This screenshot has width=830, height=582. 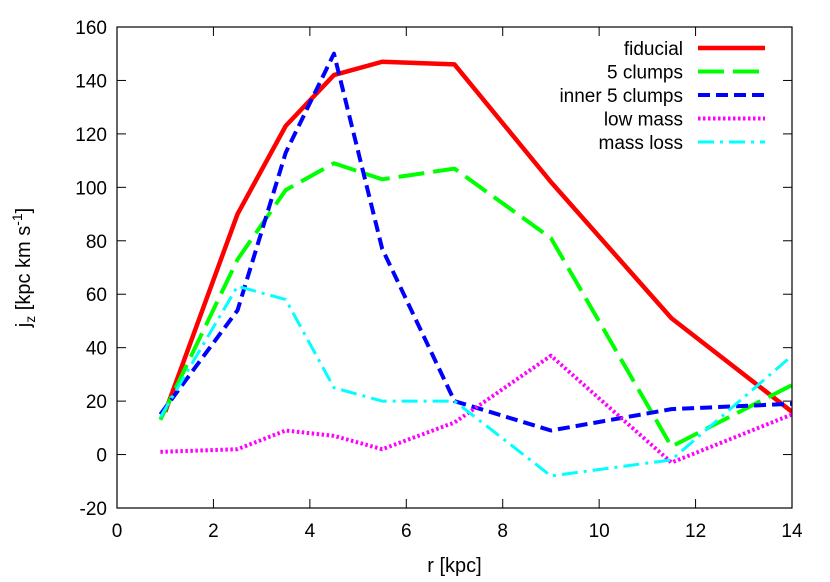 I want to click on y-tick-label: 80, so click(x=96, y=242).